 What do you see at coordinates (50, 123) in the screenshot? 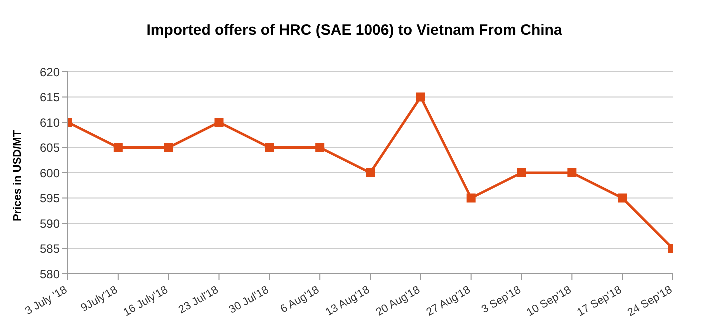
I see `y-tick-label: 610` at bounding box center [50, 123].